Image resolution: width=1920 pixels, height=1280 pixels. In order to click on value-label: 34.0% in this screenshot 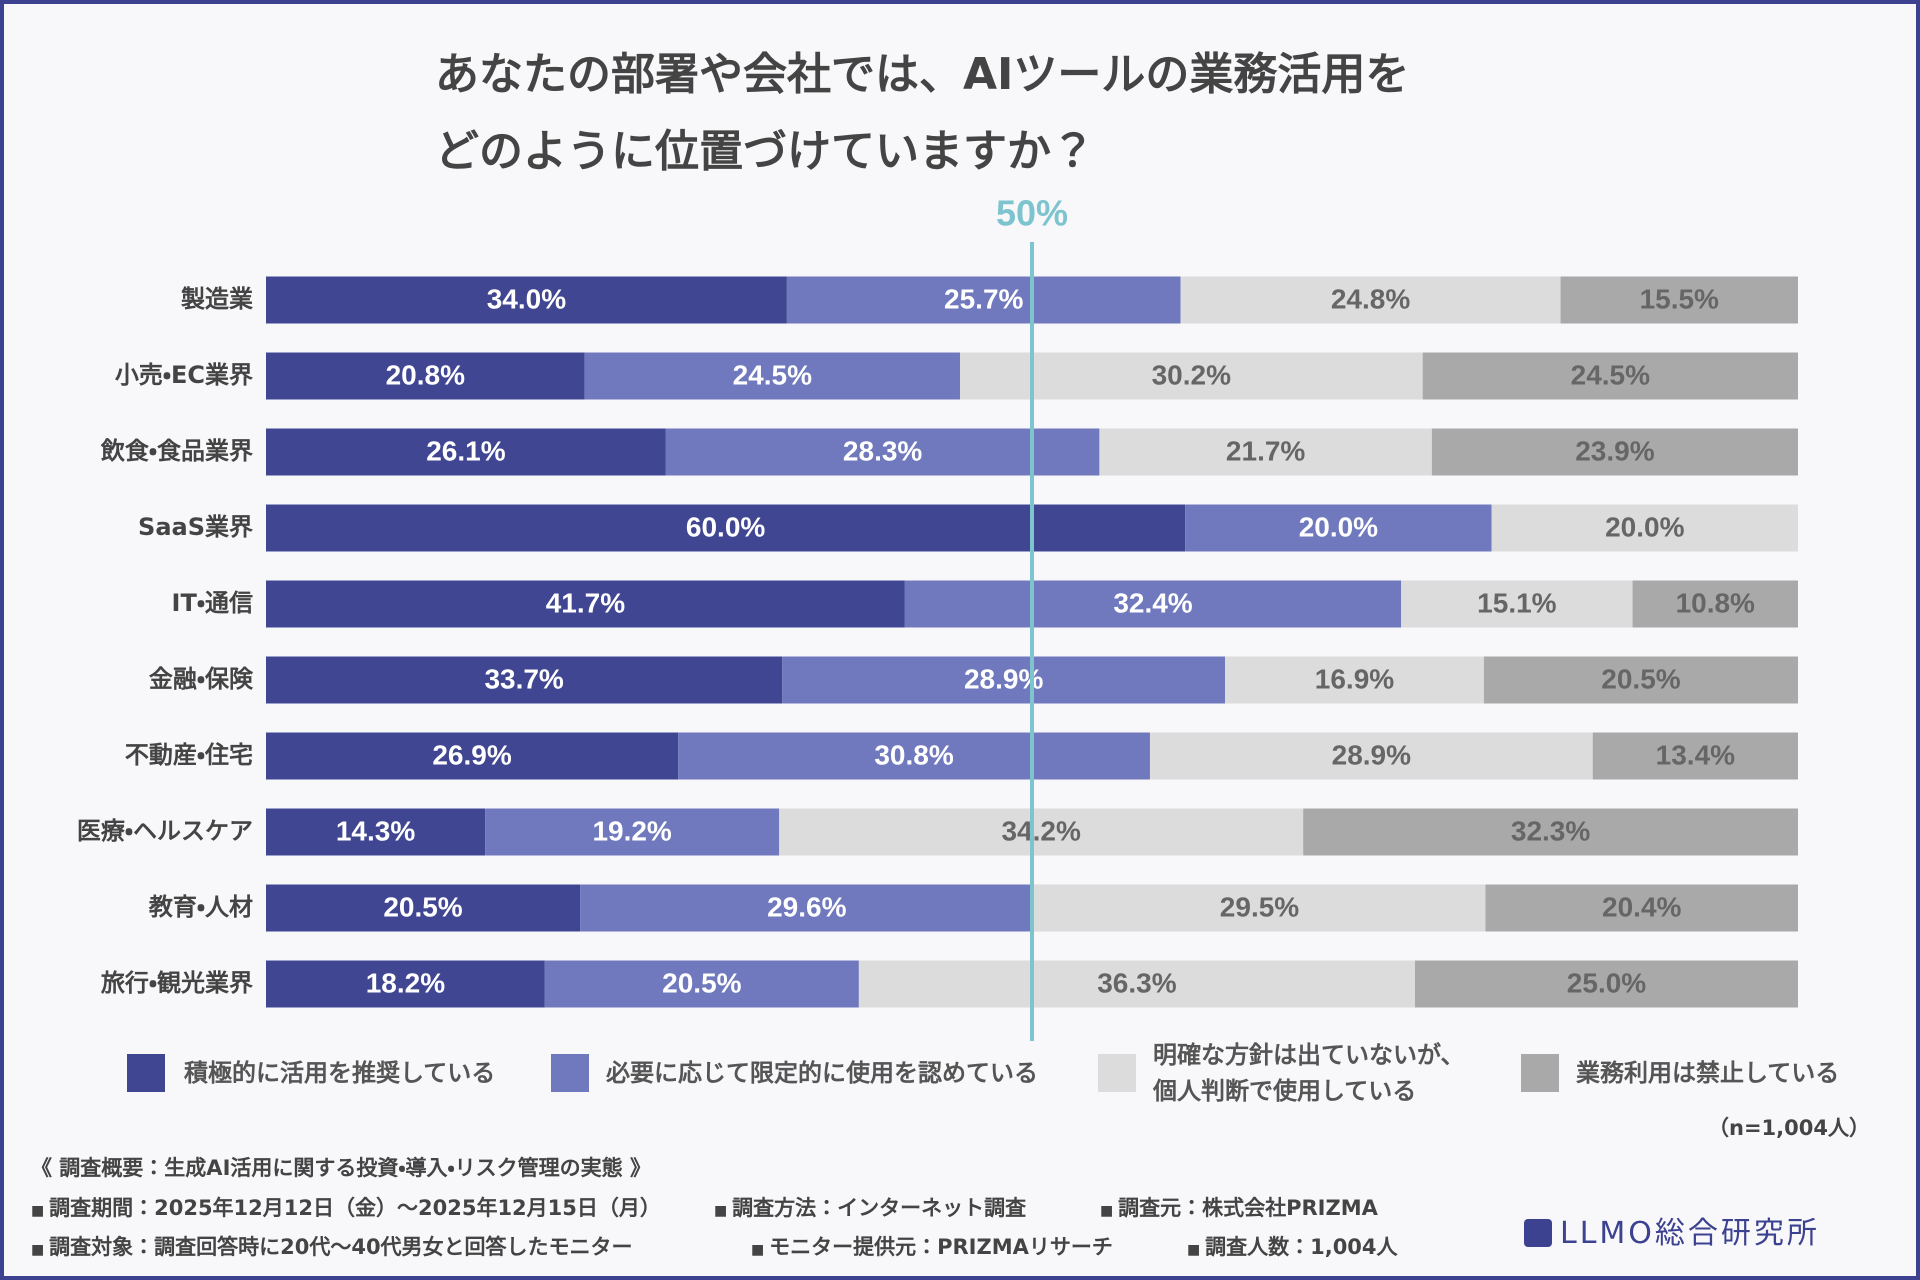, I will do `click(526, 298)`.